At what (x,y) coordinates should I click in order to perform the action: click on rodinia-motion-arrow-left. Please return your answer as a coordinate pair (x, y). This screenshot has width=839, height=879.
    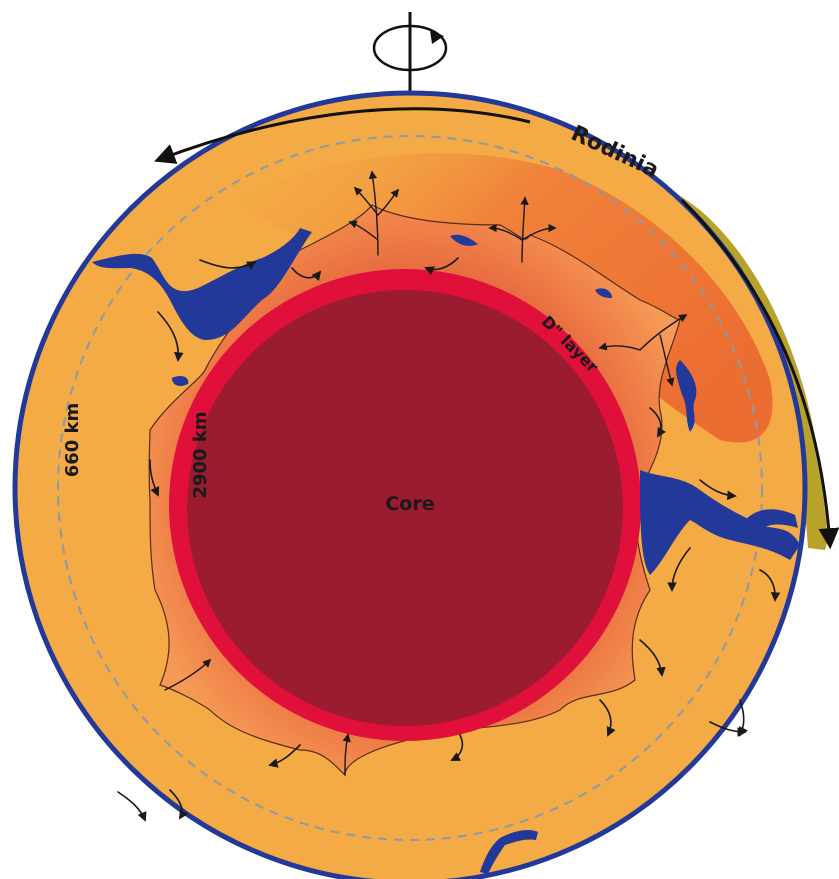
    Looking at the image, I should click on (342, 135).